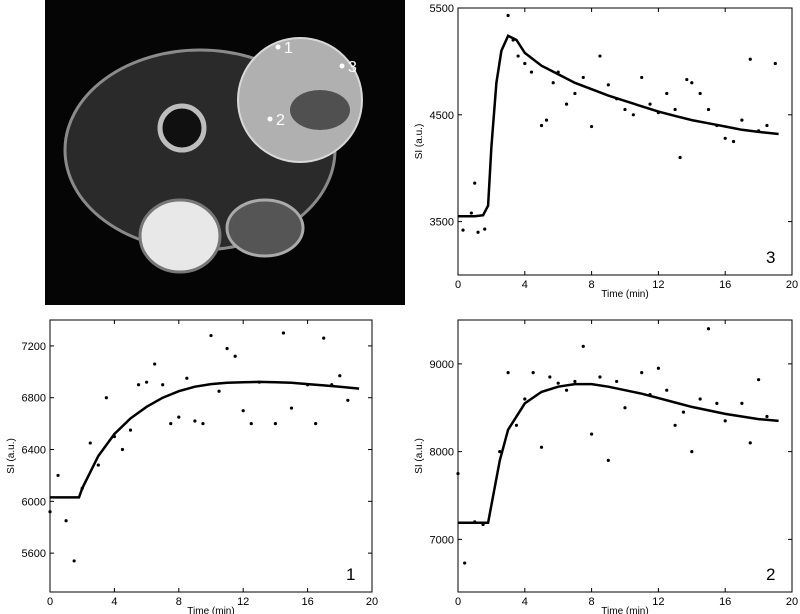  Describe the element at coordinates (442, 116) in the screenshot. I see `y-tick-label: 4500` at that location.